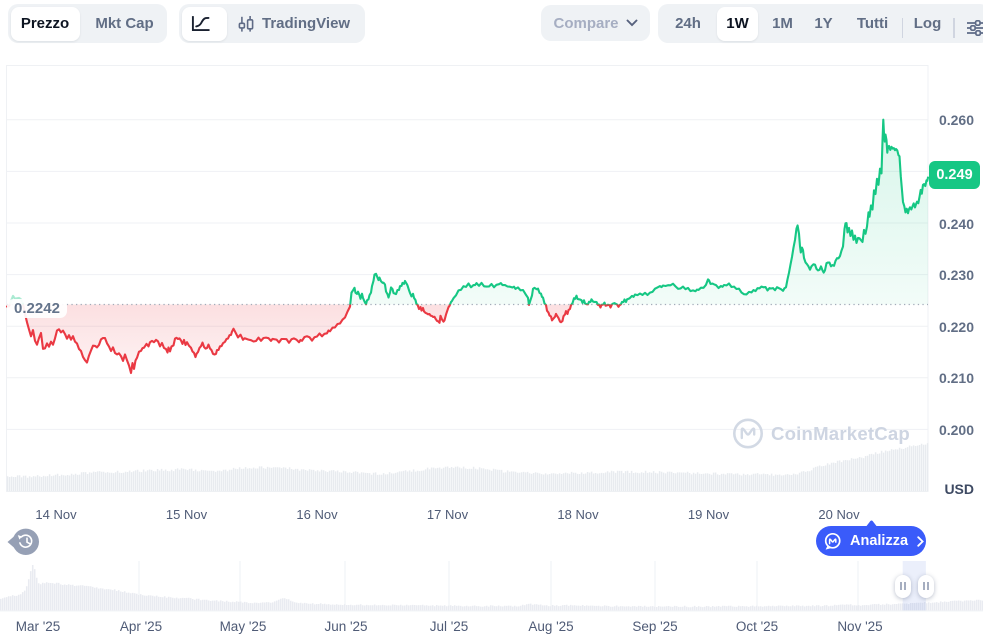  I want to click on svg-text: CoinMarketCap, so click(840, 433).